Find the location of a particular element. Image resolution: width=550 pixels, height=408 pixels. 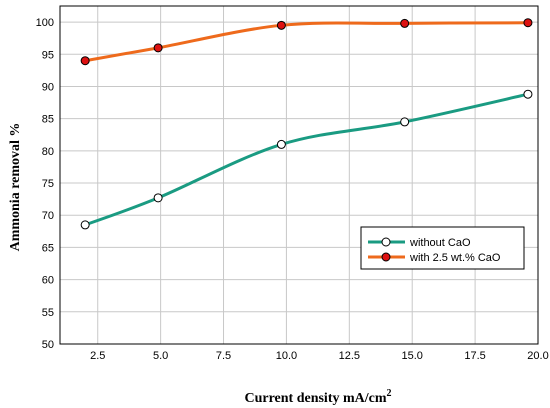

y-tick-label: 75 is located at coordinates (48, 184).